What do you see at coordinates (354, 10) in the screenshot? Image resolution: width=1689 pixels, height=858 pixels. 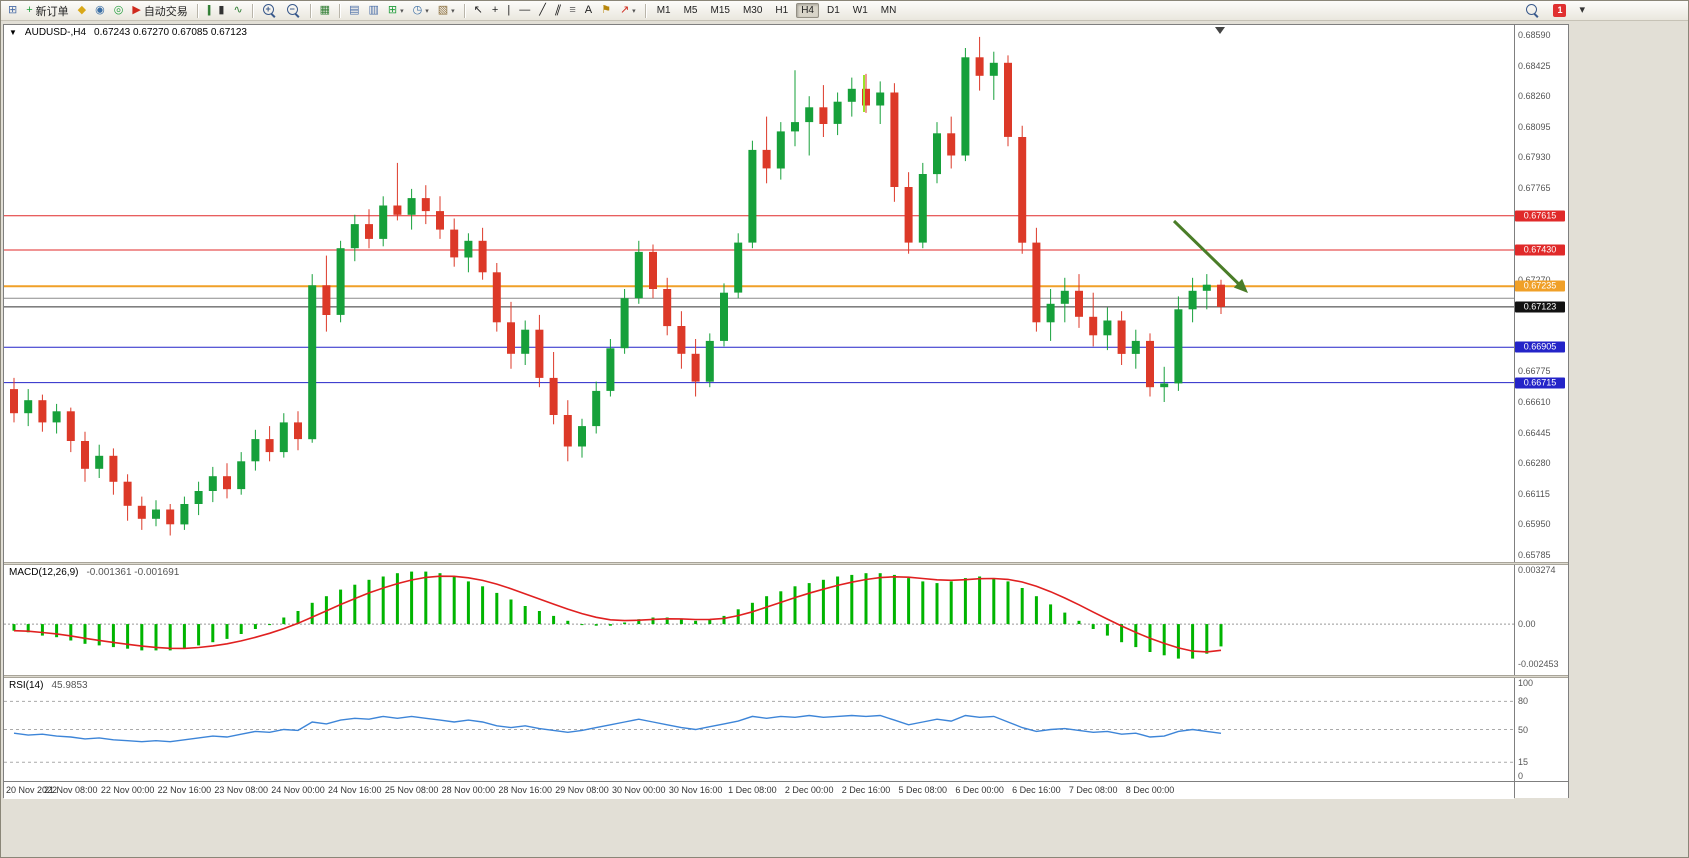 I see `arrange-windows-icon: ▤` at bounding box center [354, 10].